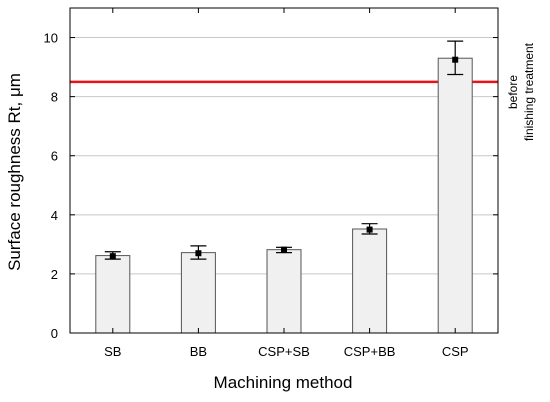 The image size is (550, 402). What do you see at coordinates (370, 351) in the screenshot?
I see `x-tick-label-CSP+BB: CSP+BB` at bounding box center [370, 351].